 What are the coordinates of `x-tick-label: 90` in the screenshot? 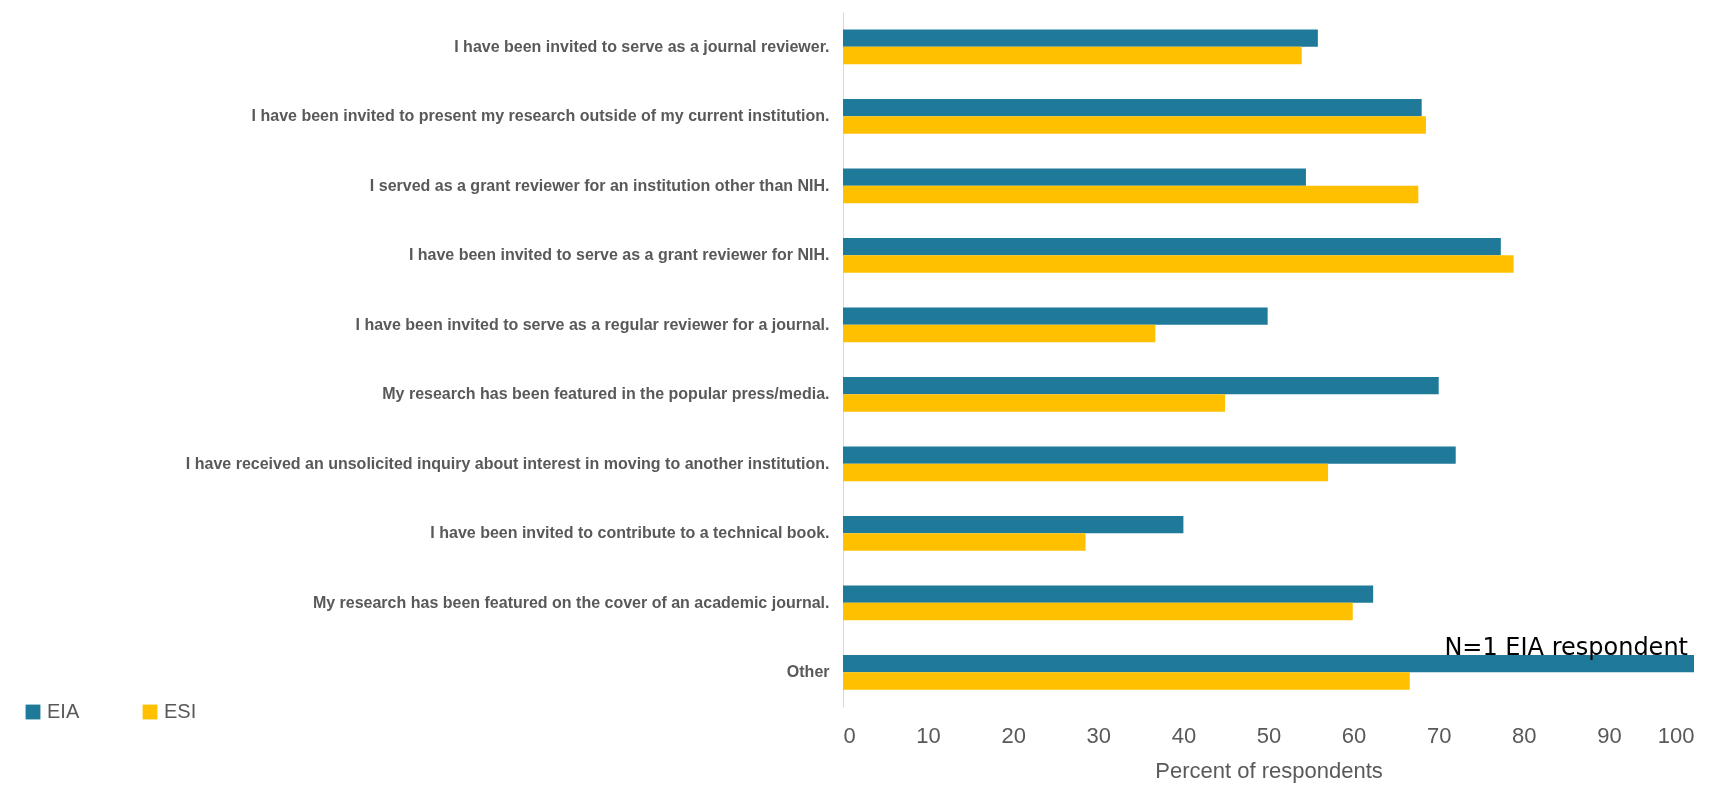 It's located at (1609, 735).